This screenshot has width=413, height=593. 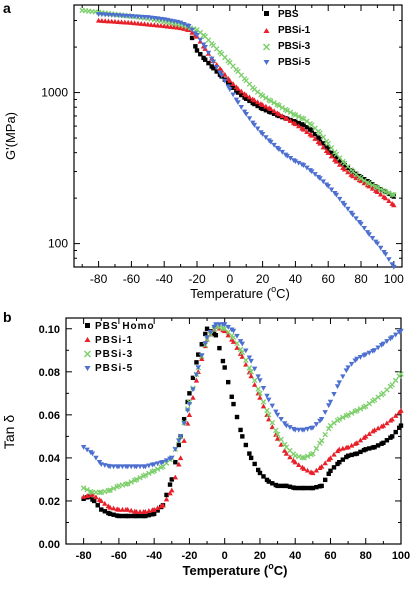 I want to click on panel-a-x-axis-label: Temperature (oC), so click(x=240, y=292).